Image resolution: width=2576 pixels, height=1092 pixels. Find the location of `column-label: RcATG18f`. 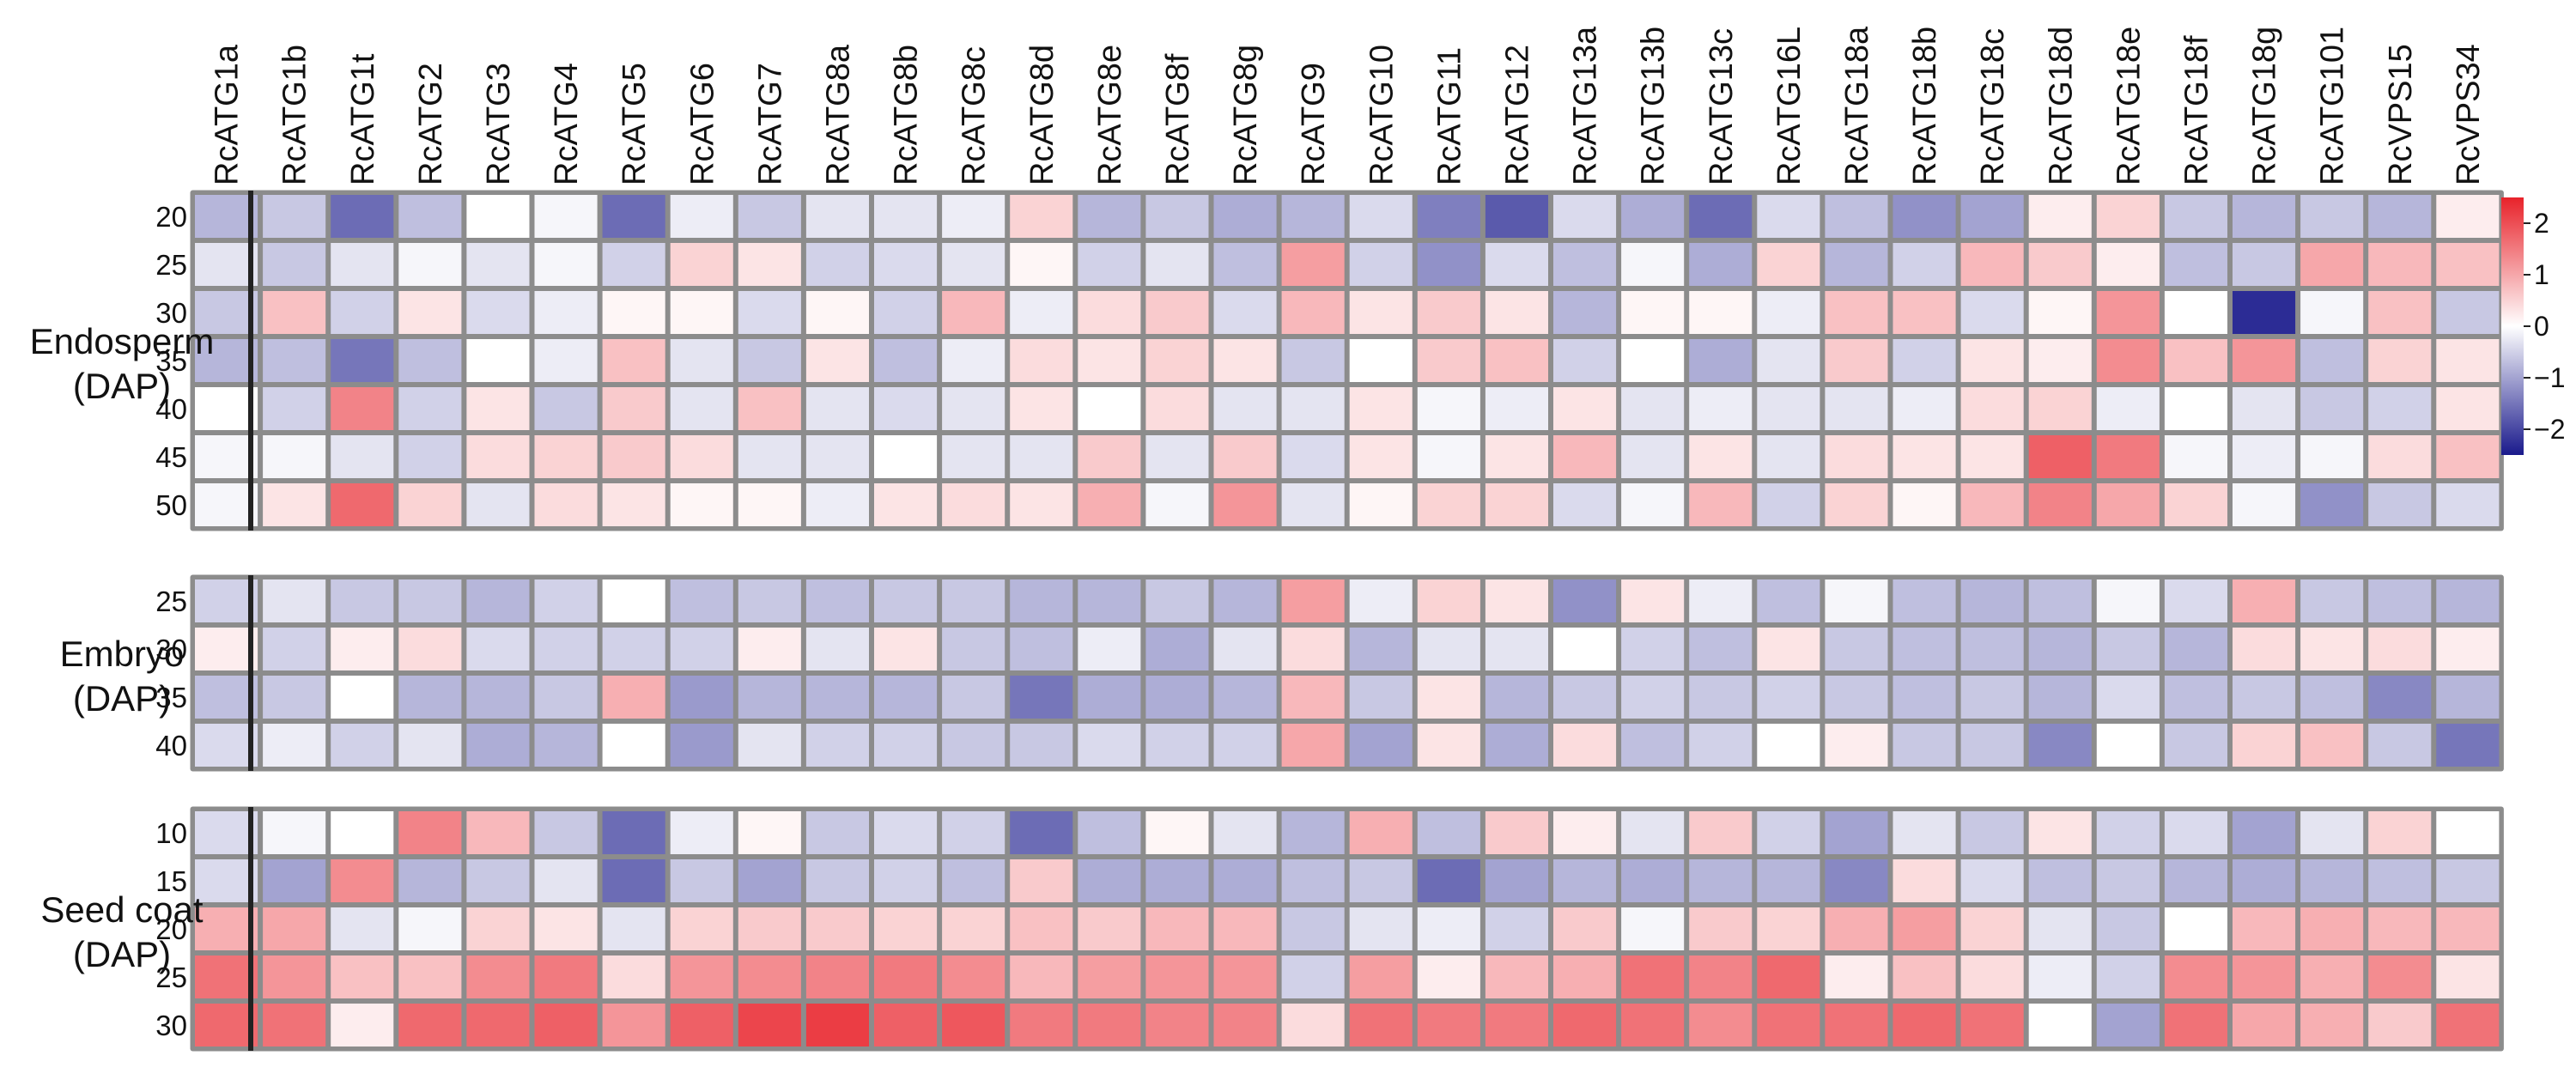

column-label: RcATG18f is located at coordinates (2196, 110).